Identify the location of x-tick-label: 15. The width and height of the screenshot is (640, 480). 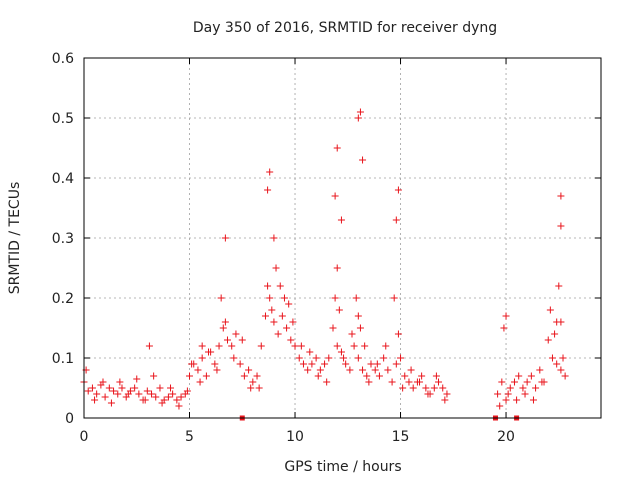
(401, 437).